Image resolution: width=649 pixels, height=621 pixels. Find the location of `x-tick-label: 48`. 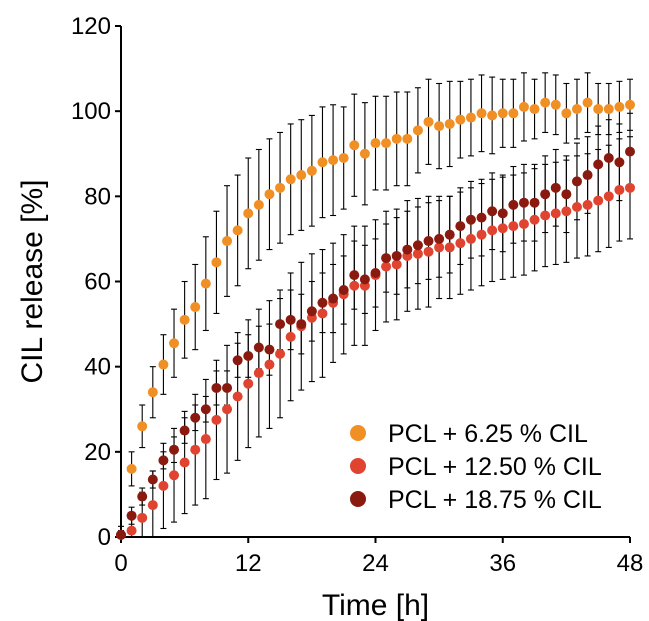

x-tick-label: 48 is located at coordinates (630, 563).